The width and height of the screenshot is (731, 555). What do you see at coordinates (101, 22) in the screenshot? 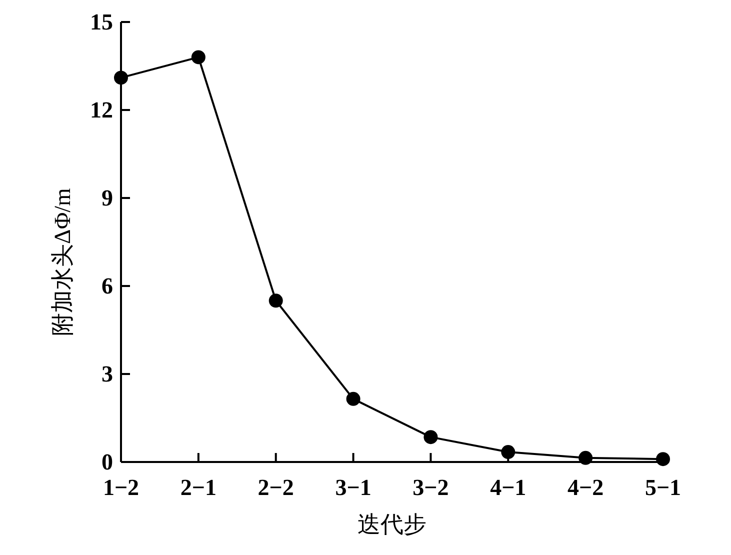
I see `y-tick-label: 15` at bounding box center [101, 22].